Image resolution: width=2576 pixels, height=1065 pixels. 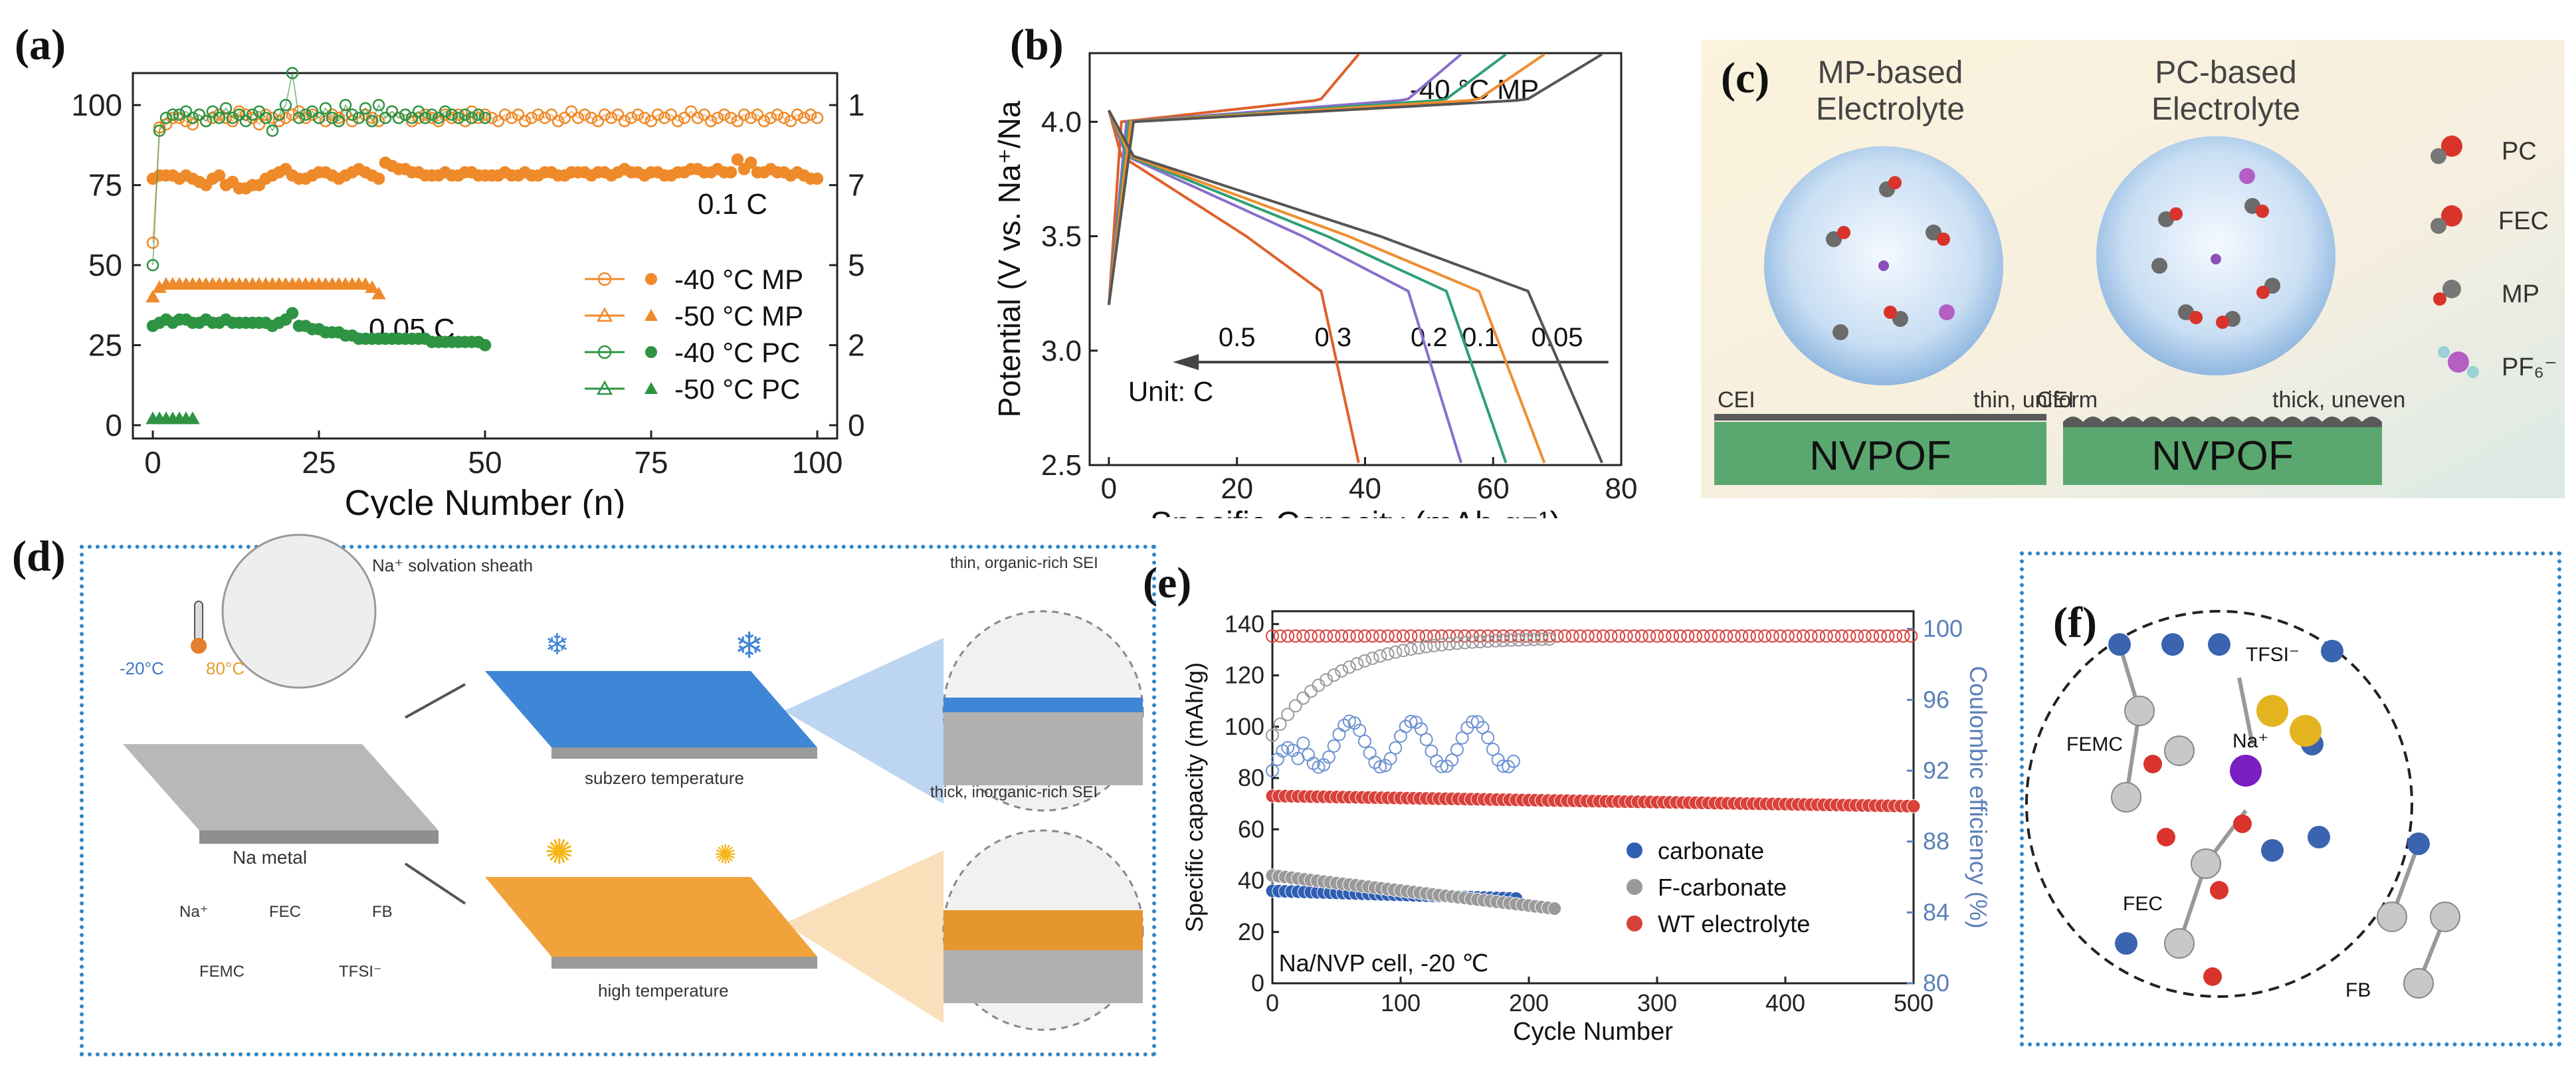 What do you see at coordinates (2338, 400) in the screenshot?
I see `cei-right-desc: thick, uneven` at bounding box center [2338, 400].